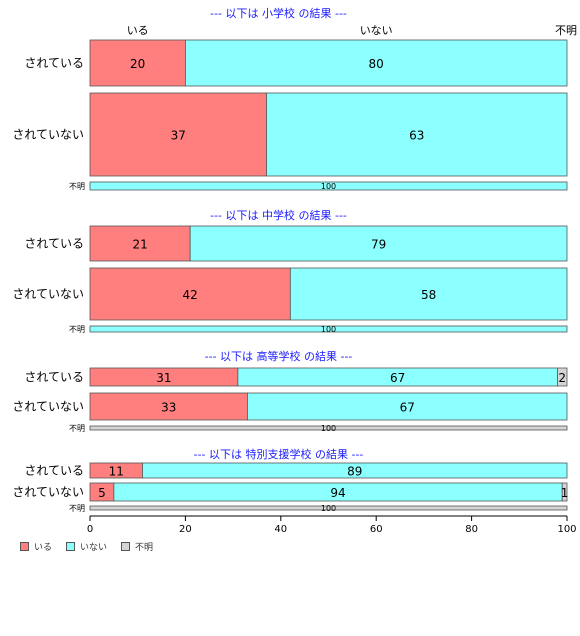  I want to click on value-label-0-2-1: 100, so click(328, 186).